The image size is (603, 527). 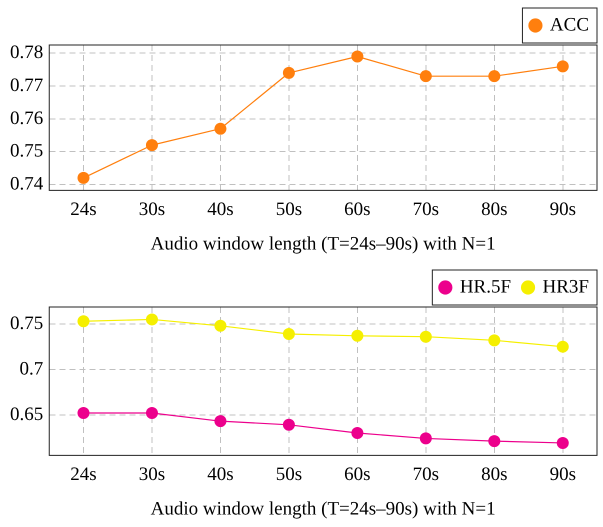 What do you see at coordinates (27, 118) in the screenshot?
I see `y-tick-label: 0.76` at bounding box center [27, 118].